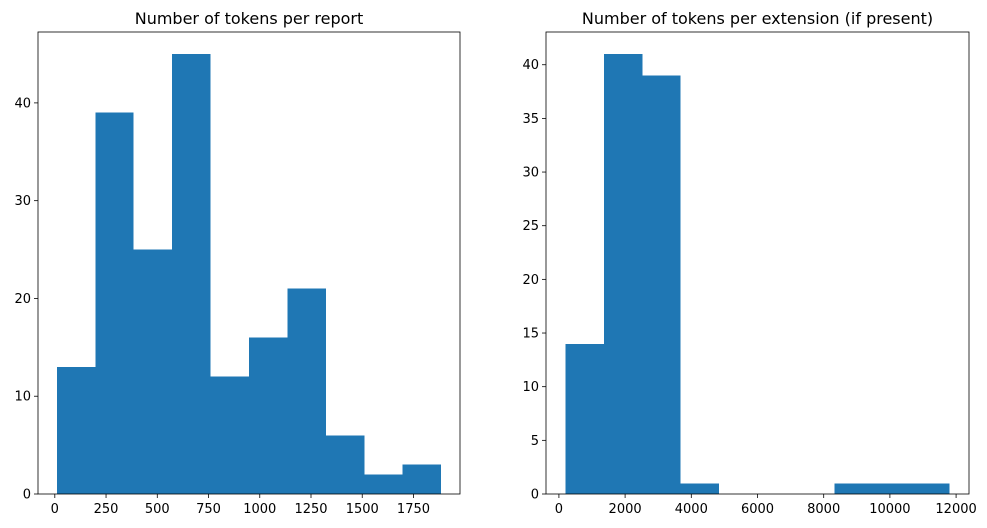 This screenshot has height=528, width=987. I want to click on y-axis-ticks: 0 5 10 15 20 25 30 35 40, so click(534, 280).